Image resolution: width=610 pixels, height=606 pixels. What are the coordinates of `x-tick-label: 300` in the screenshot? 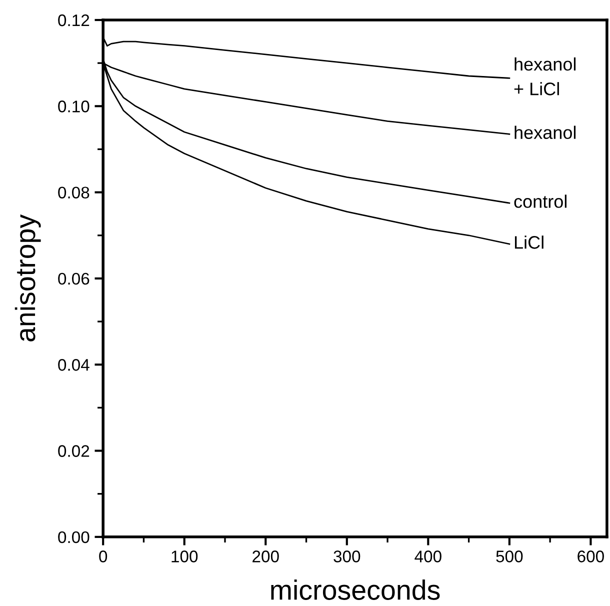 It's located at (347, 556).